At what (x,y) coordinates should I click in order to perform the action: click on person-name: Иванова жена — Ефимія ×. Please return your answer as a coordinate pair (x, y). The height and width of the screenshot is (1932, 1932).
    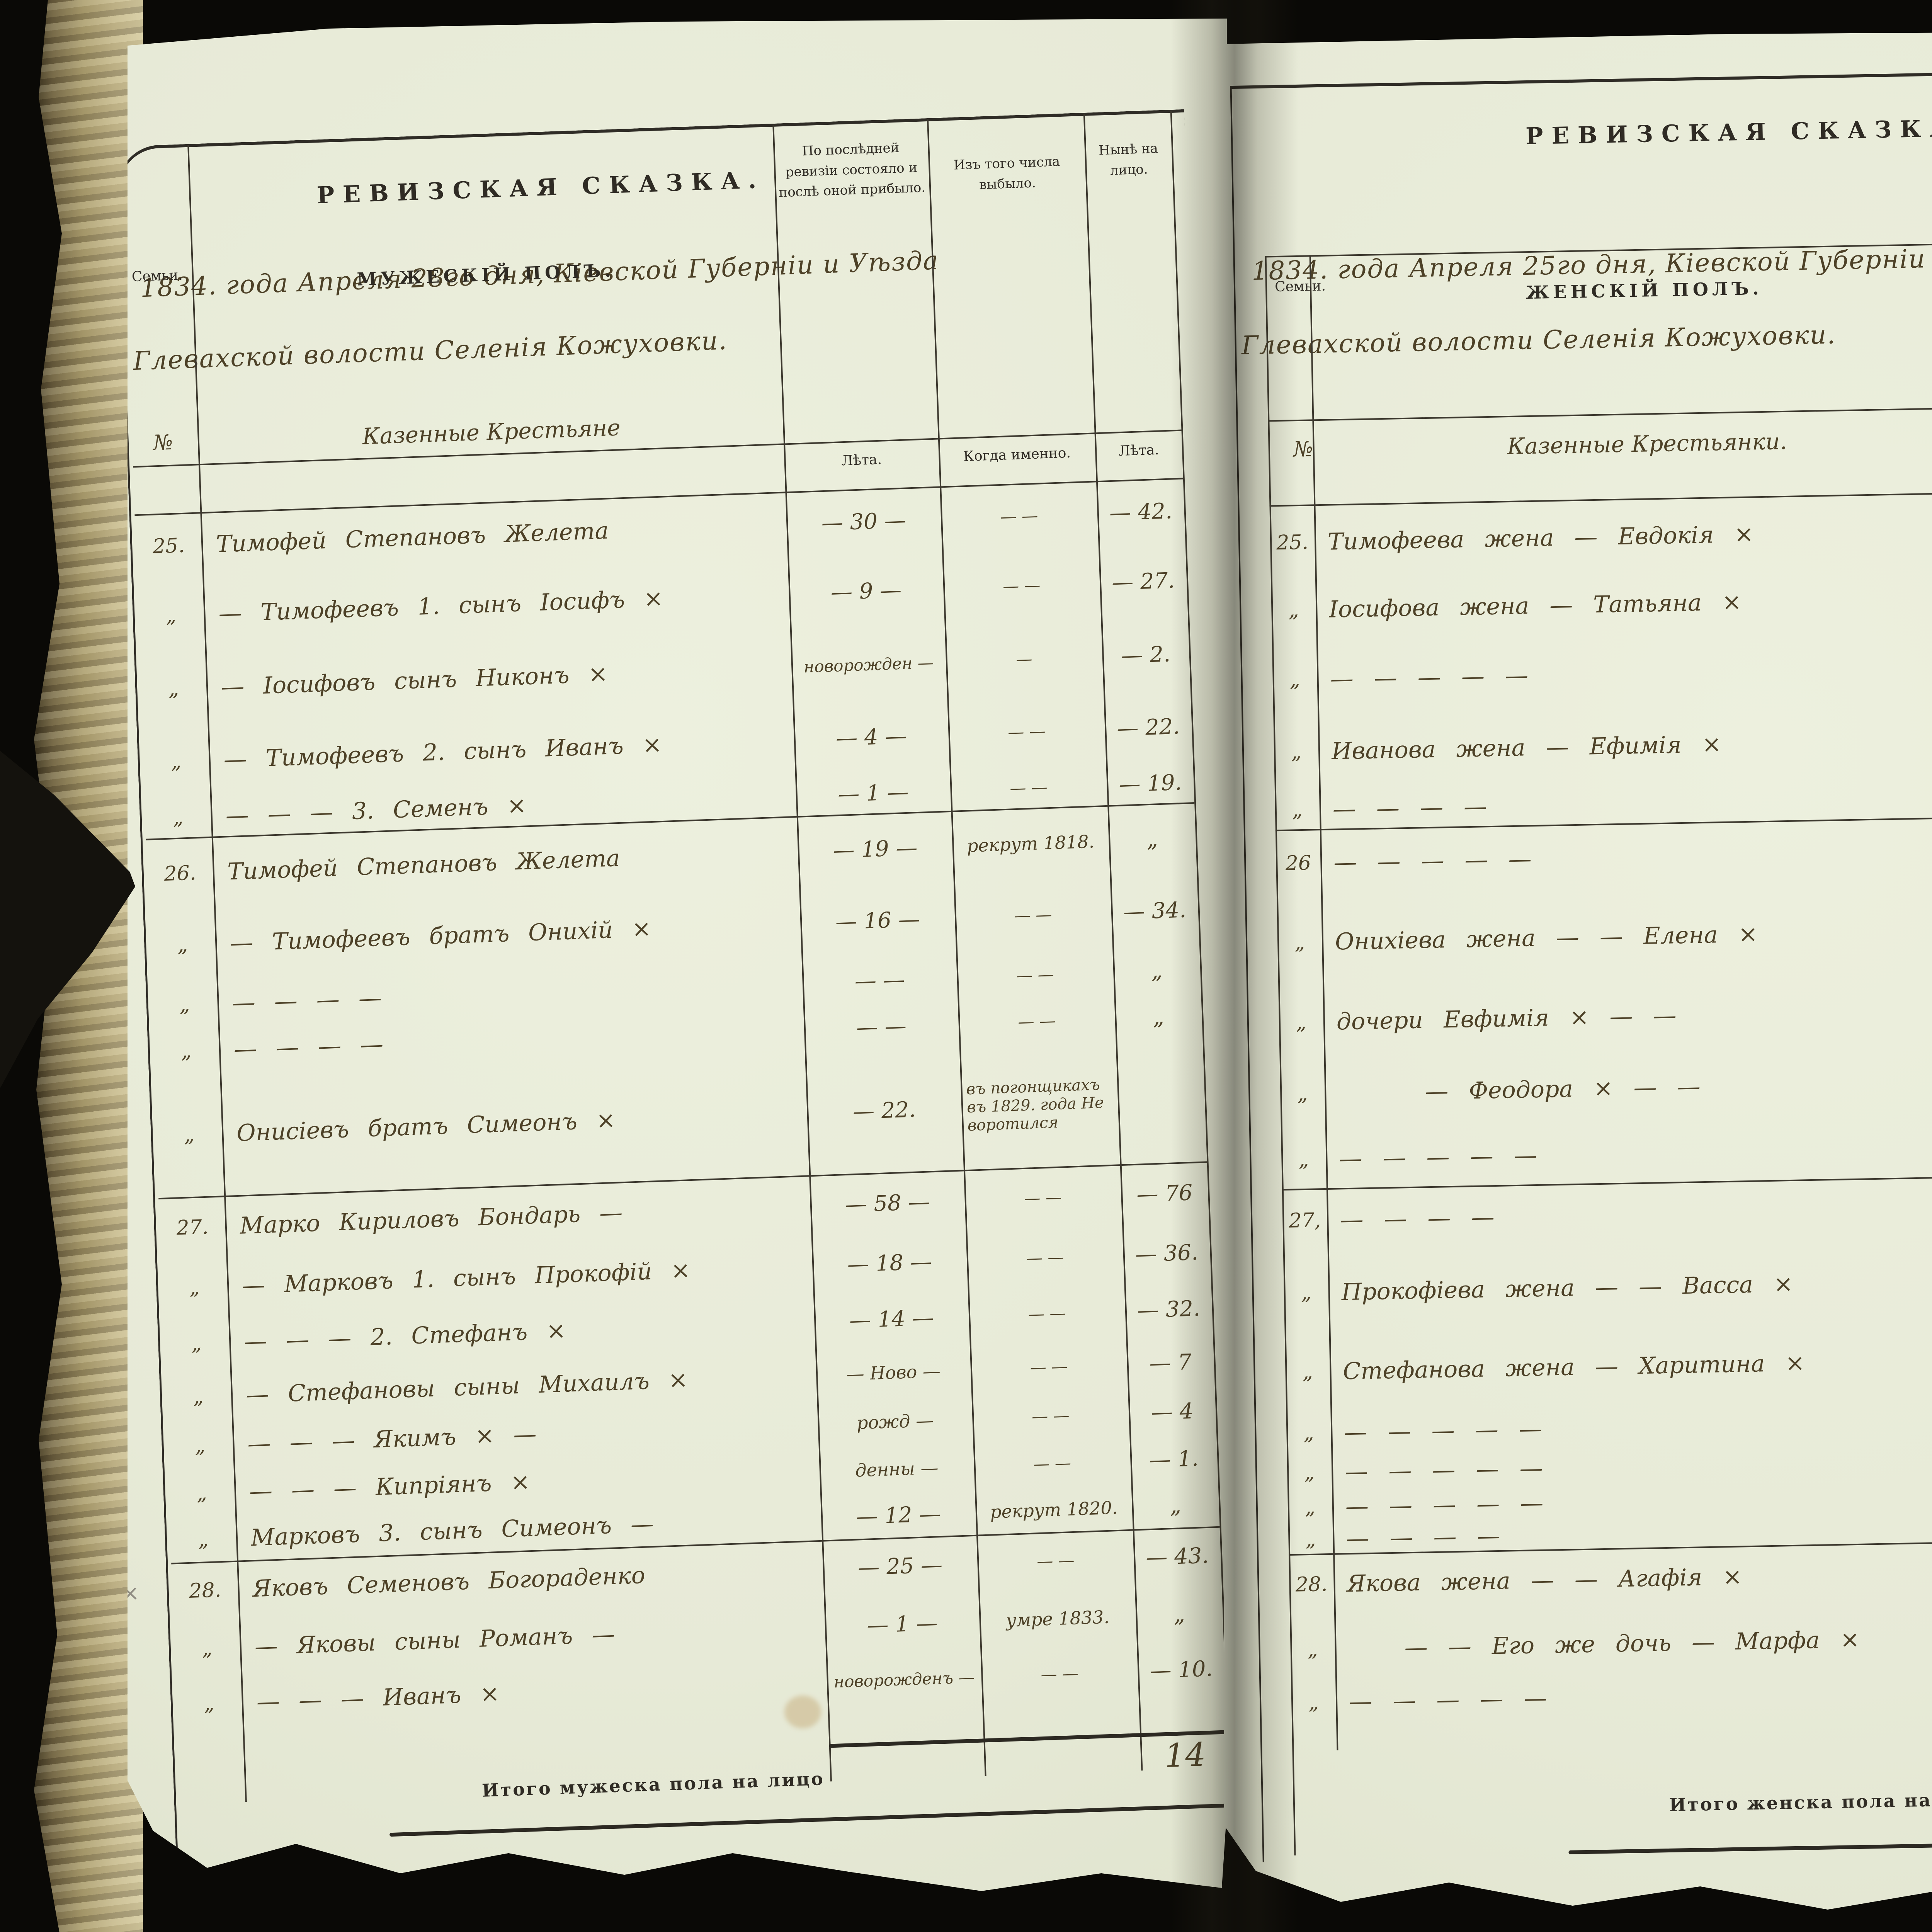
    Looking at the image, I should click on (1526, 748).